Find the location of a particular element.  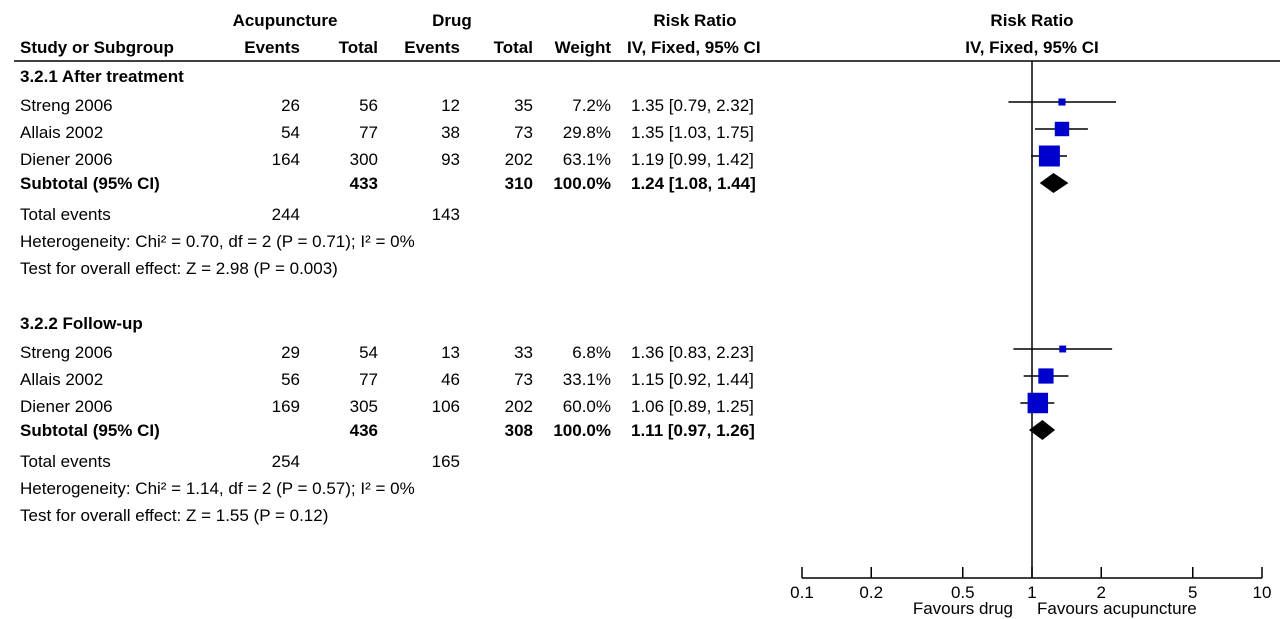

group2-header: Drug is located at coordinates (452, 20).